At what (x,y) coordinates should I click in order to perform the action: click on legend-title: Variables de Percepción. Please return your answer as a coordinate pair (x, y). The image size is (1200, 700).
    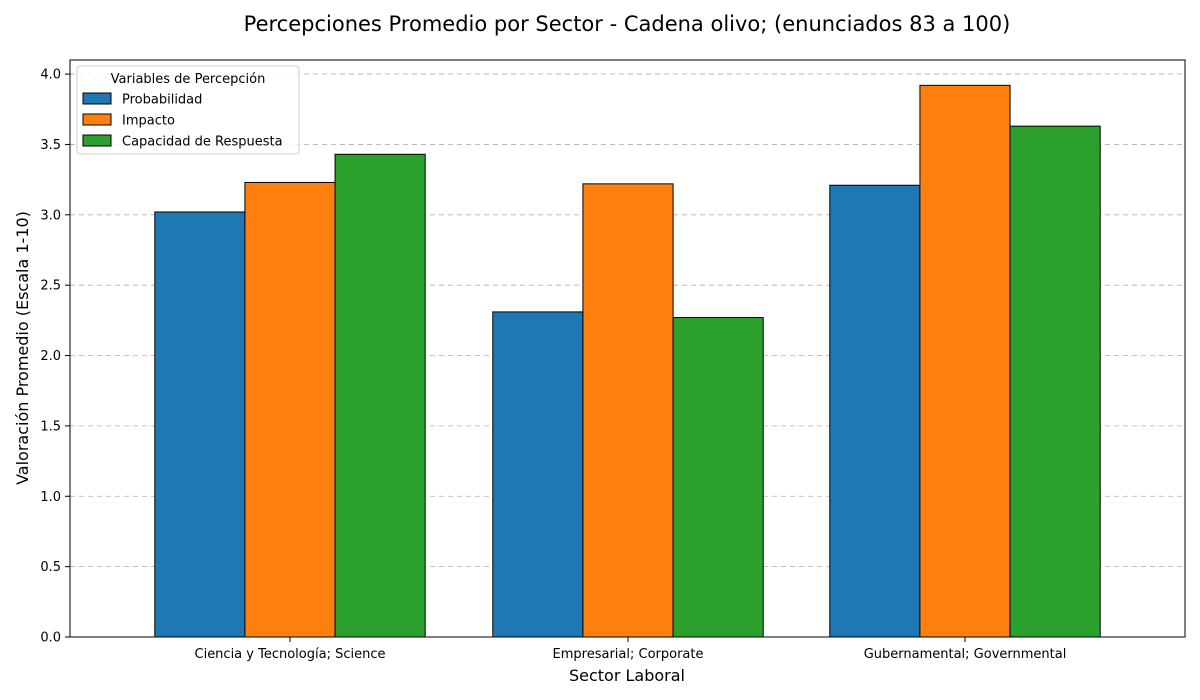
    Looking at the image, I should click on (188, 79).